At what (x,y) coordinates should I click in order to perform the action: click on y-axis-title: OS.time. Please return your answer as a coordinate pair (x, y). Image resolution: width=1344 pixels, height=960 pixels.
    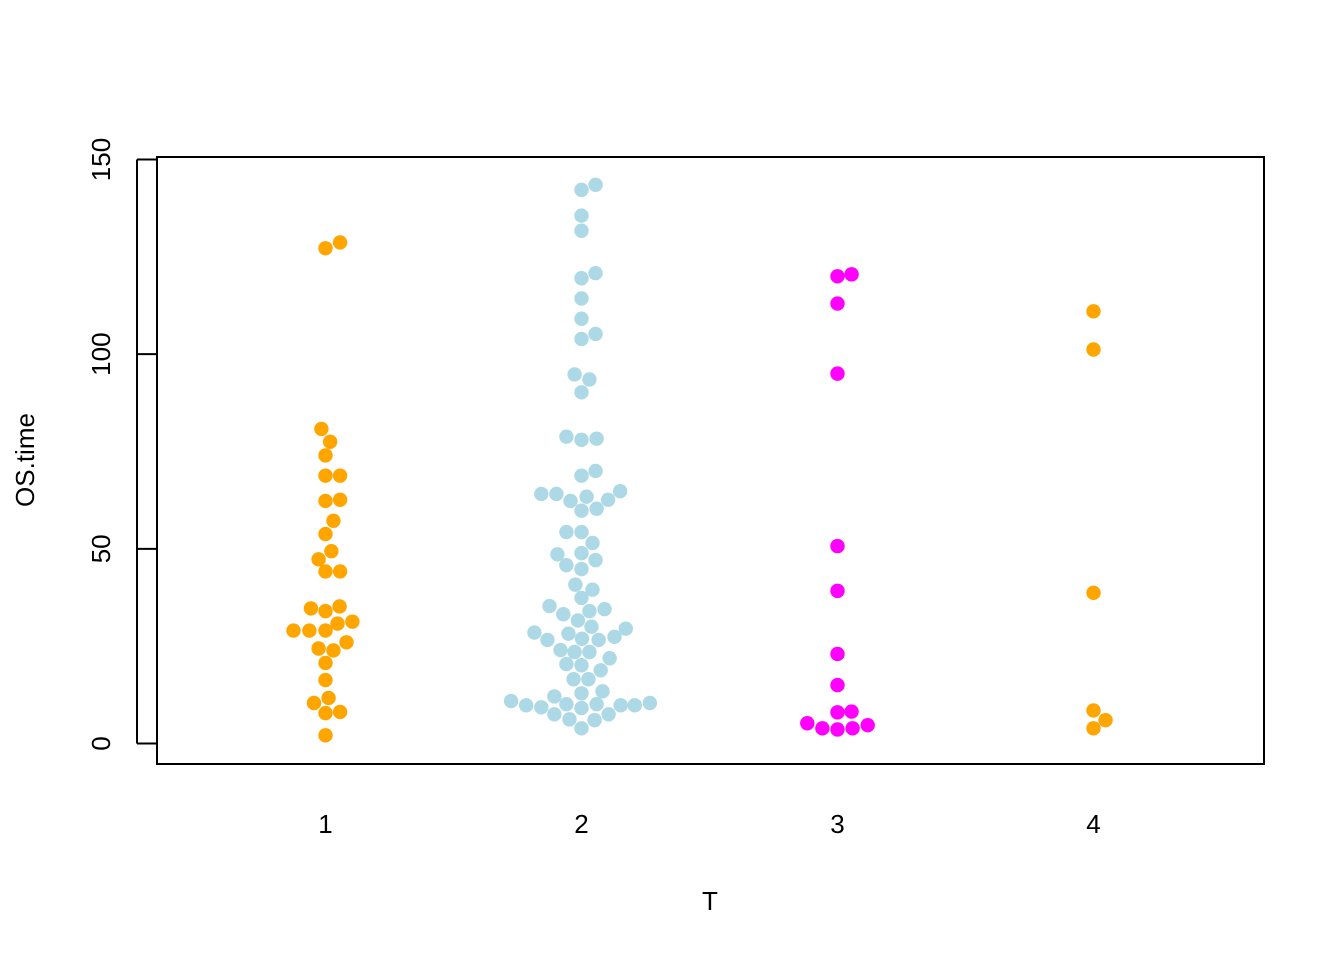
    Looking at the image, I should click on (25, 460).